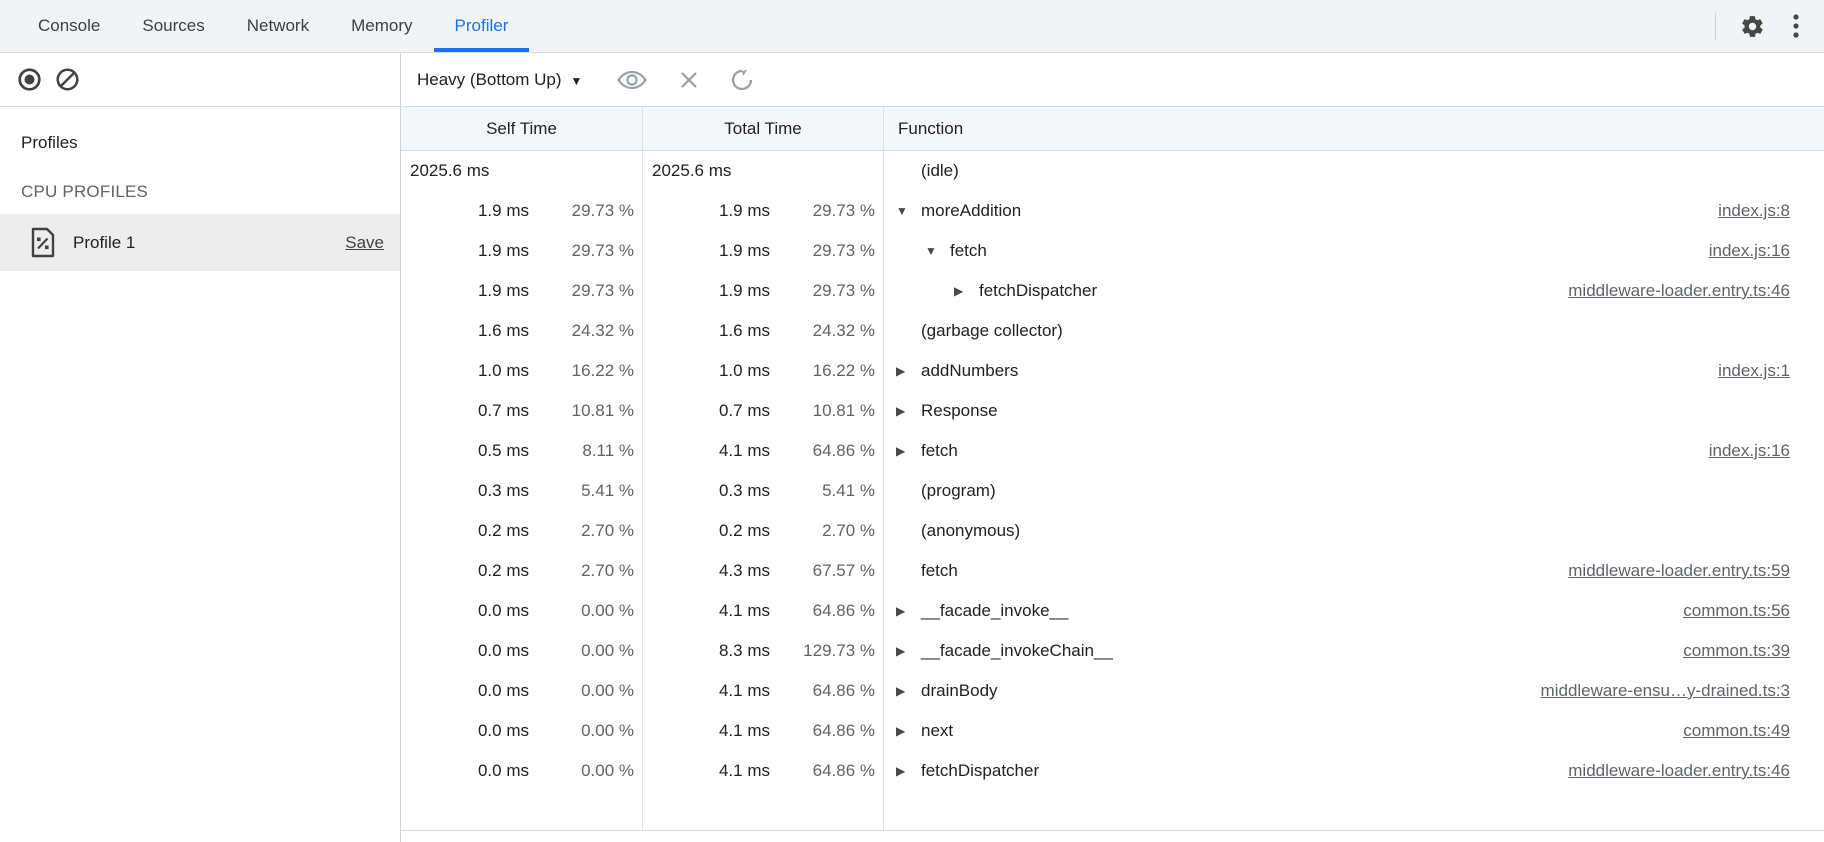 This screenshot has width=1824, height=842. I want to click on self-time-cell: 0.5 ms 8.11 %, so click(522, 451).